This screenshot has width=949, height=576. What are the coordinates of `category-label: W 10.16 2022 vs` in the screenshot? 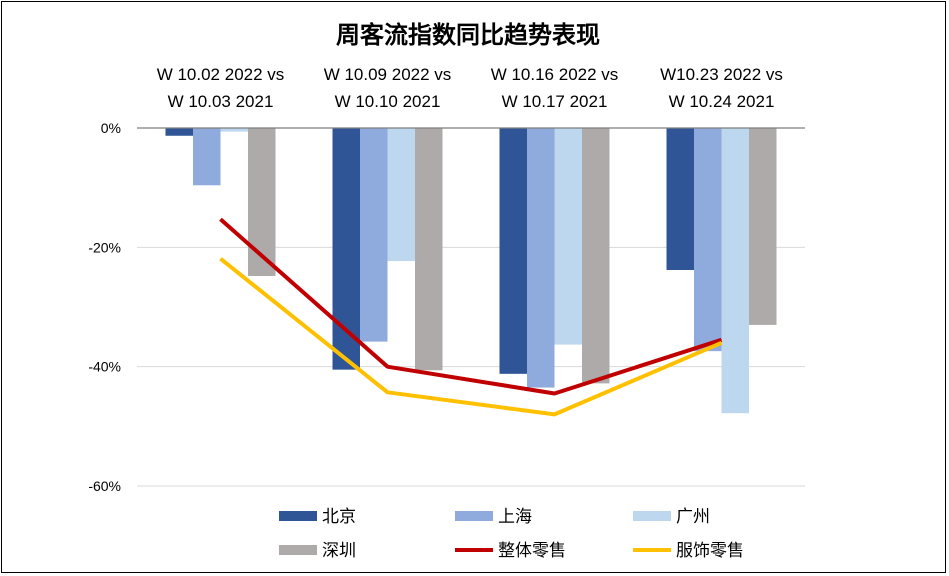 It's located at (555, 74).